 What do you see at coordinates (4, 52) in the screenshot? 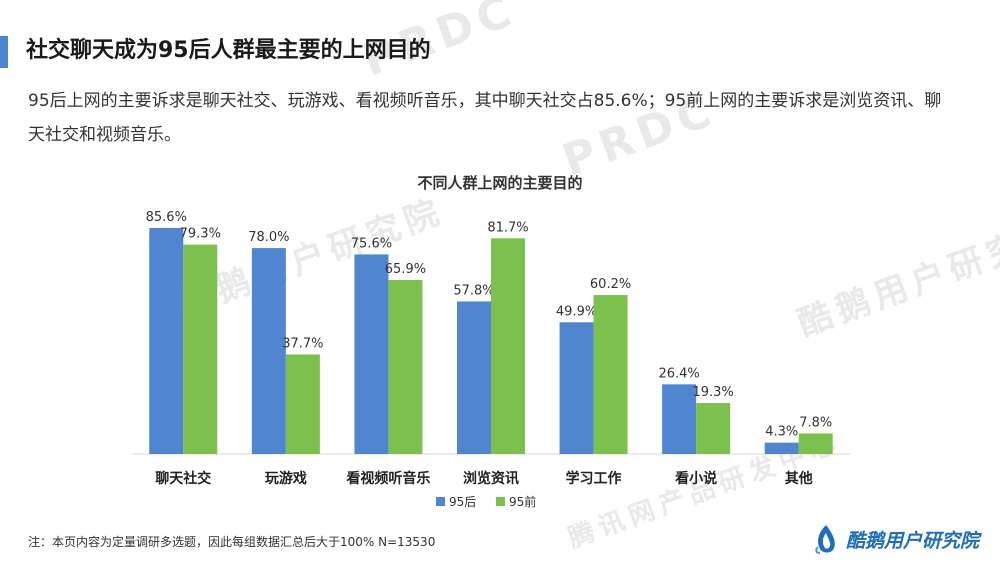
I see `title-accent-bar` at bounding box center [4, 52].